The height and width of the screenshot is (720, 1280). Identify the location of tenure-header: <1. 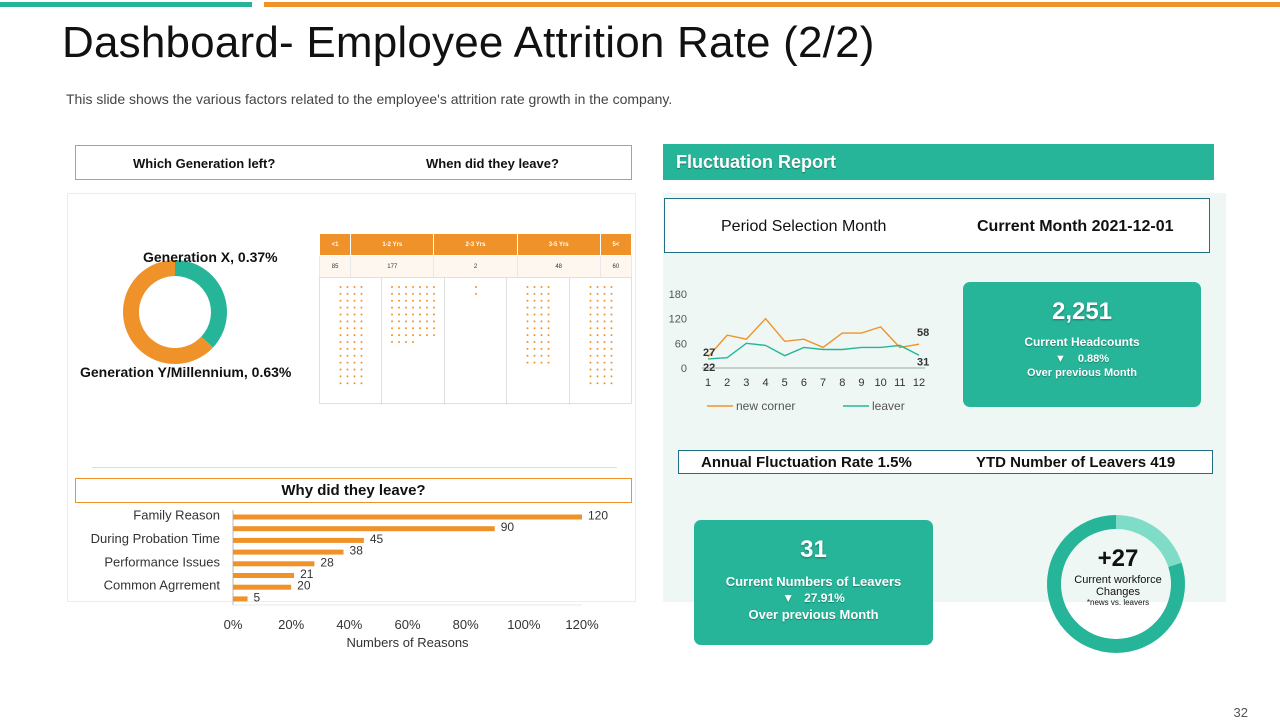
(335, 244).